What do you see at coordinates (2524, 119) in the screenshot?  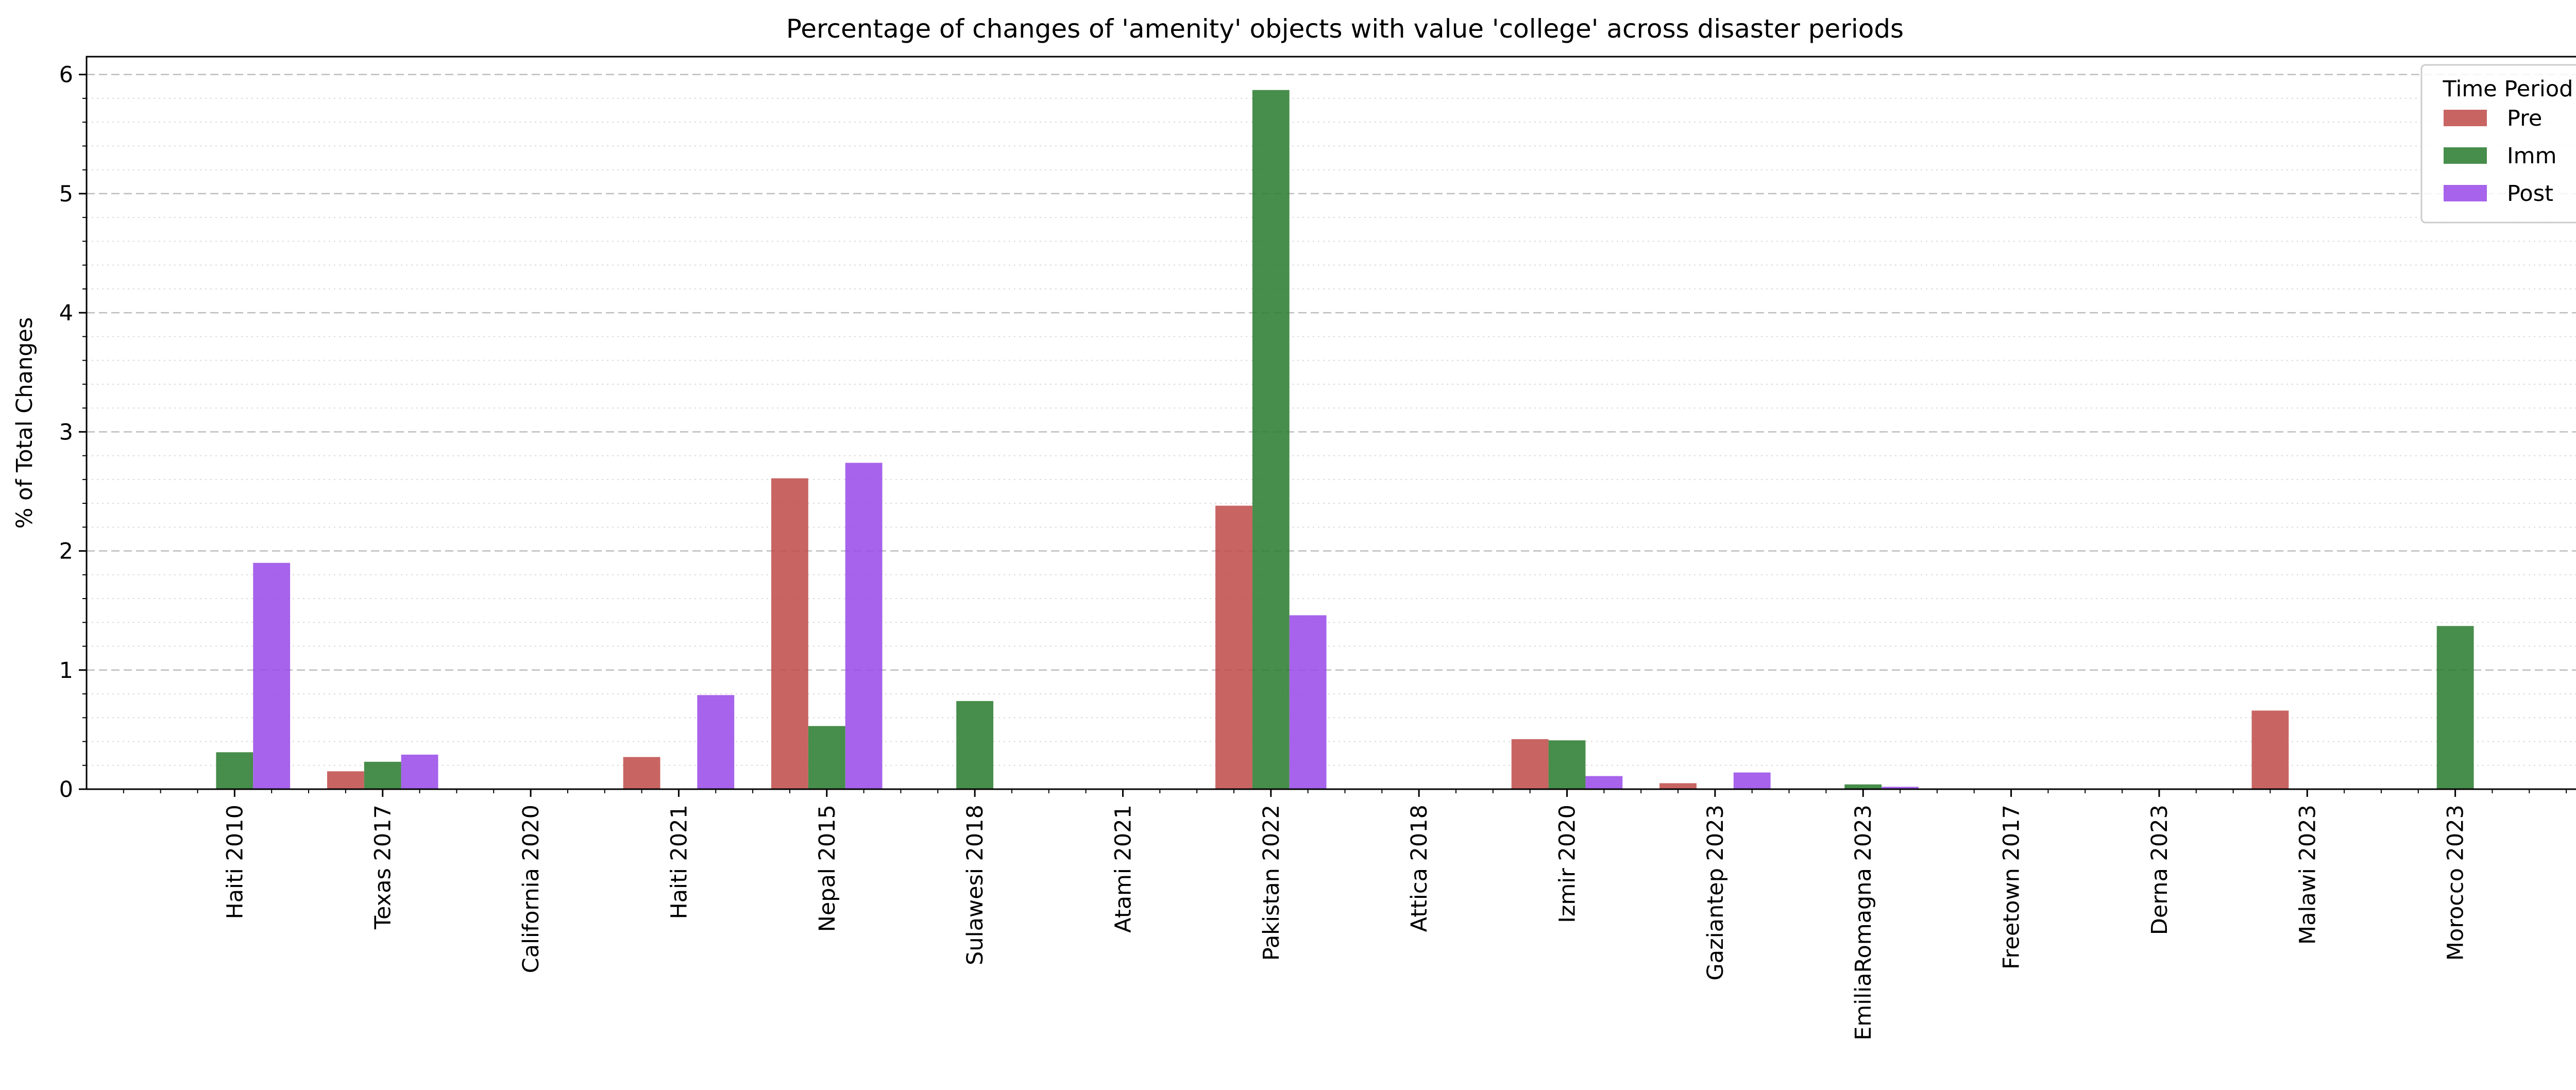 I see `legend-label-pre: Pre` at bounding box center [2524, 119].